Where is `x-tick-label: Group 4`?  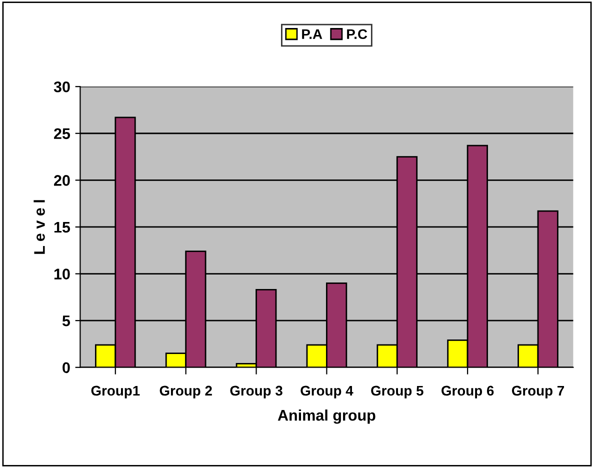 x-tick-label: Group 4 is located at coordinates (327, 392).